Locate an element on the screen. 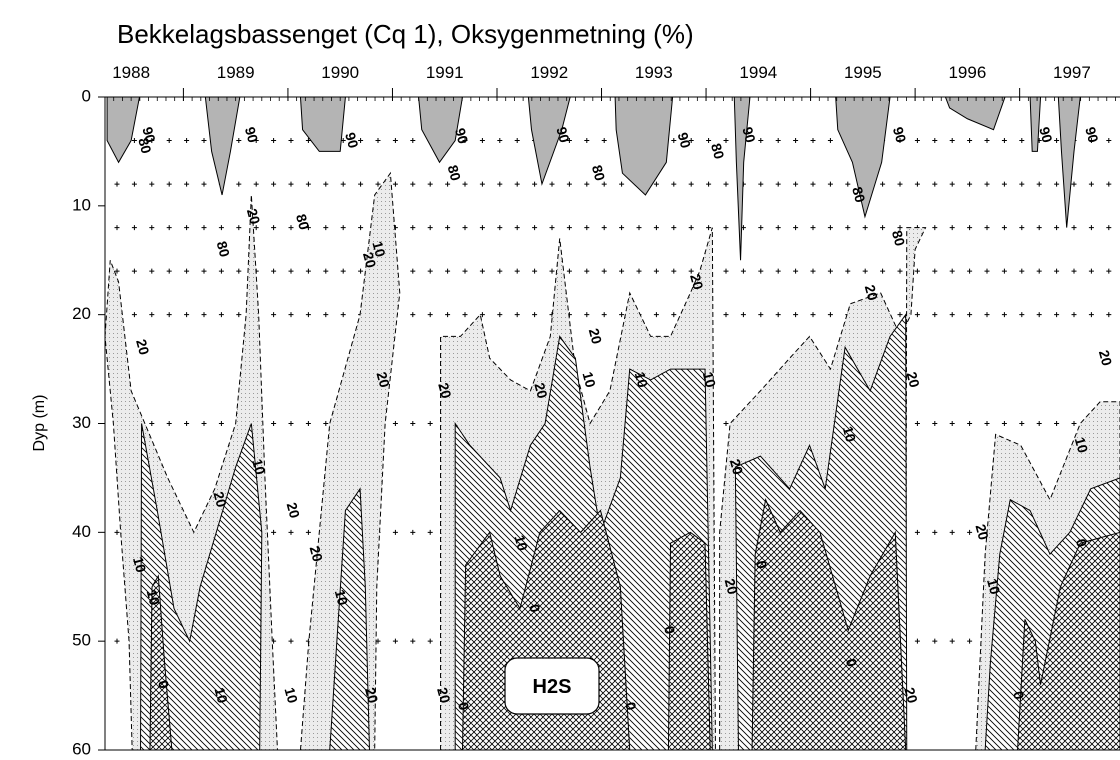 The height and width of the screenshot is (760, 1120). y-tick-label: 10 is located at coordinates (81, 204).